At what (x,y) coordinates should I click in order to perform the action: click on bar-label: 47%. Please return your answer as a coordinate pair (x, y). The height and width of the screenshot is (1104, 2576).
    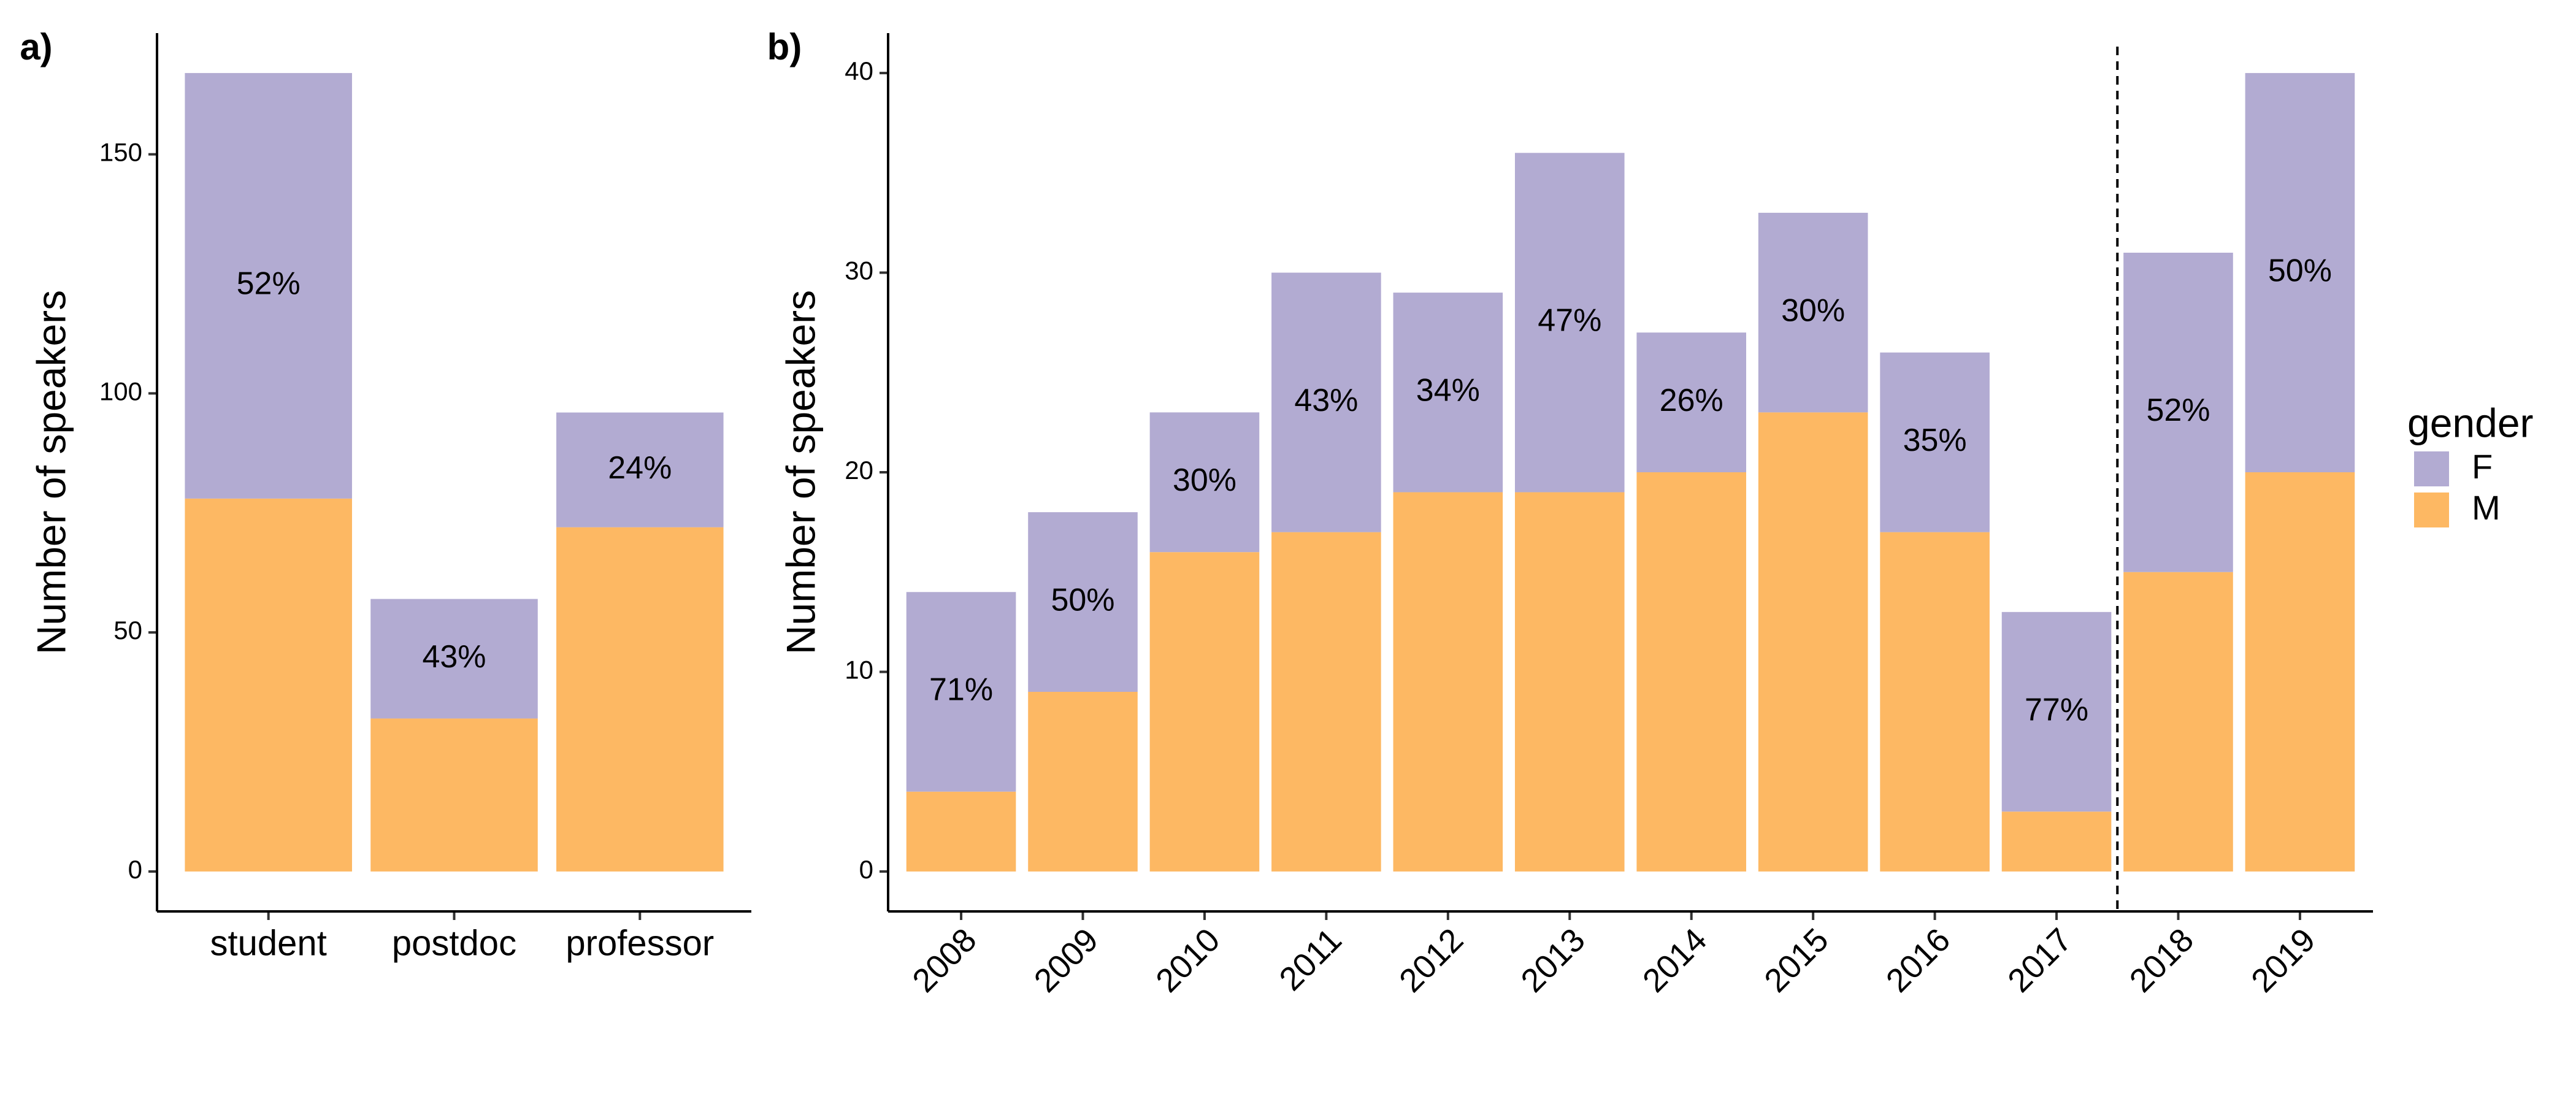
    Looking at the image, I should click on (1569, 321).